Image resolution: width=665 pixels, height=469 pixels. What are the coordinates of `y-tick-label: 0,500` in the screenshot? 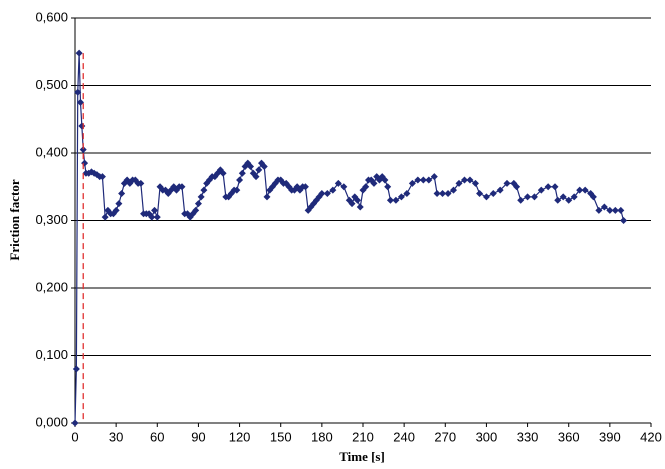 It's located at (51, 84).